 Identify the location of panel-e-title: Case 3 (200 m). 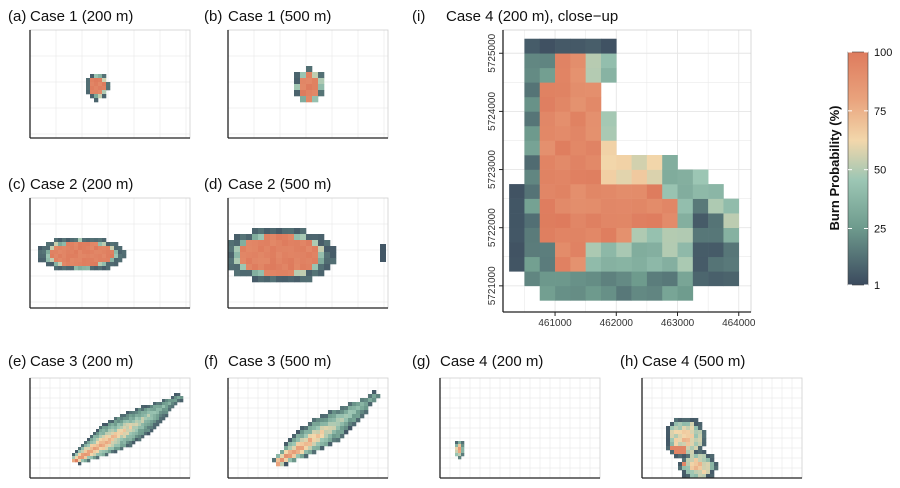
(81, 361).